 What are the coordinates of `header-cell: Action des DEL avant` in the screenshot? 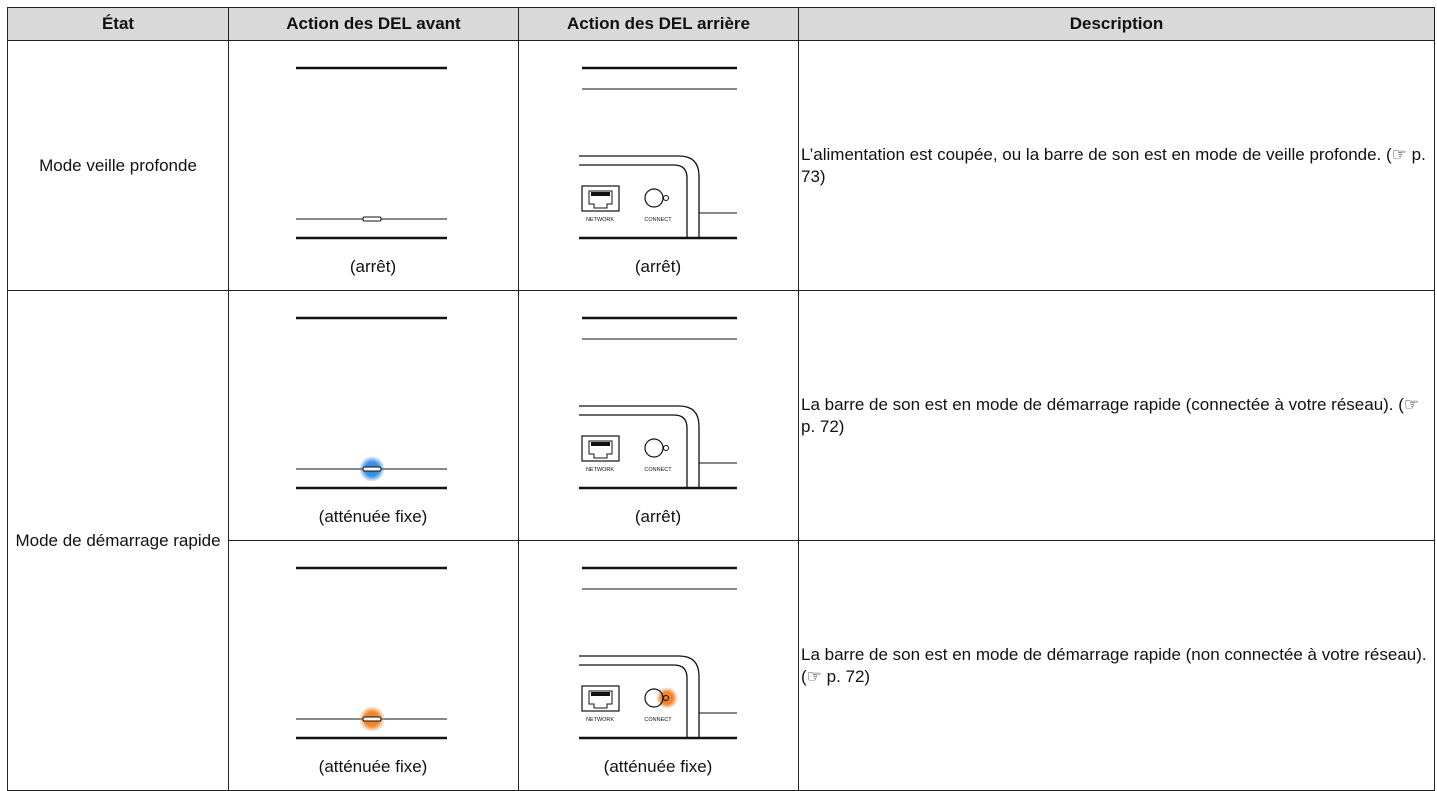 It's located at (373, 24).